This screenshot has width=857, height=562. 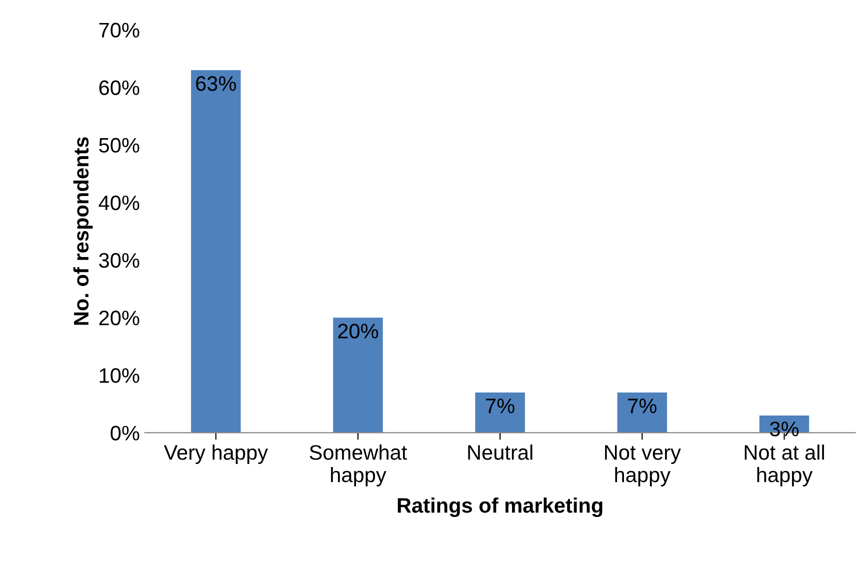 What do you see at coordinates (358, 331) in the screenshot?
I see `data-label: 20%` at bounding box center [358, 331].